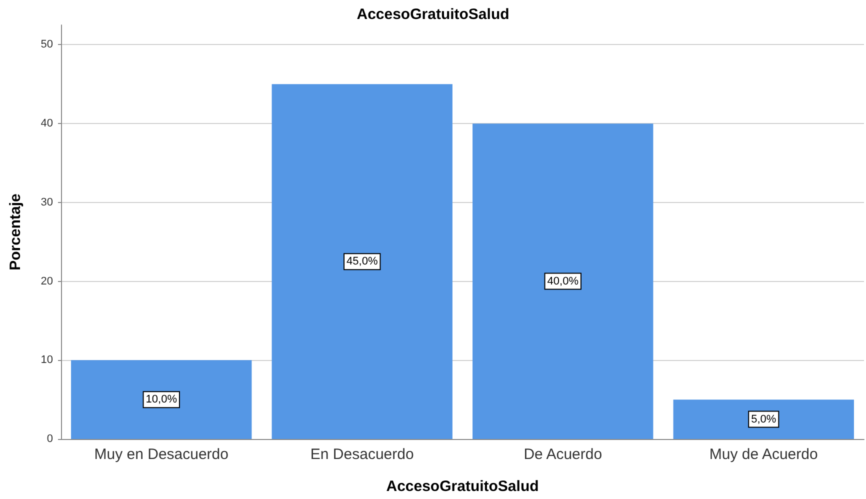 The width and height of the screenshot is (866, 499). I want to click on data-label: 40,0%, so click(563, 281).